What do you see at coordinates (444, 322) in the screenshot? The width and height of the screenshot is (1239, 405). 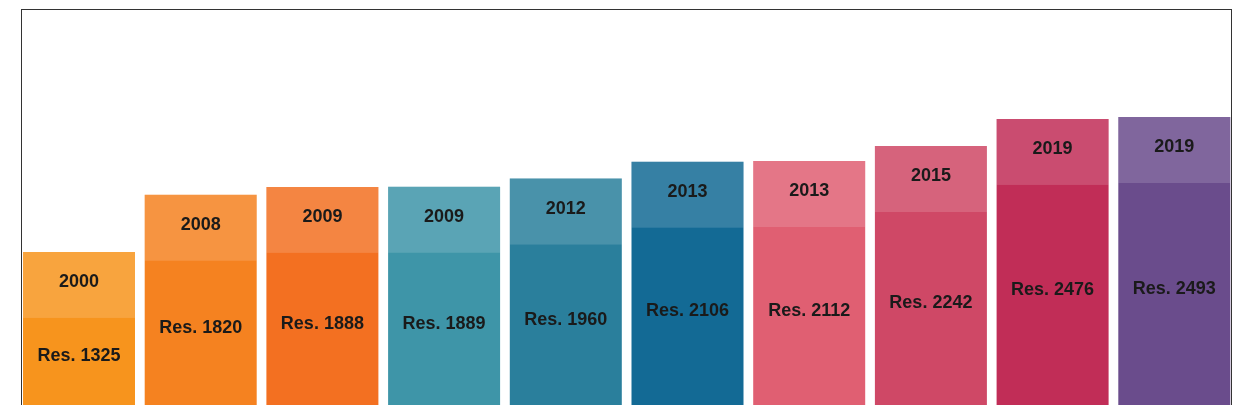 I see `data-label: Res. 1889` at bounding box center [444, 322].